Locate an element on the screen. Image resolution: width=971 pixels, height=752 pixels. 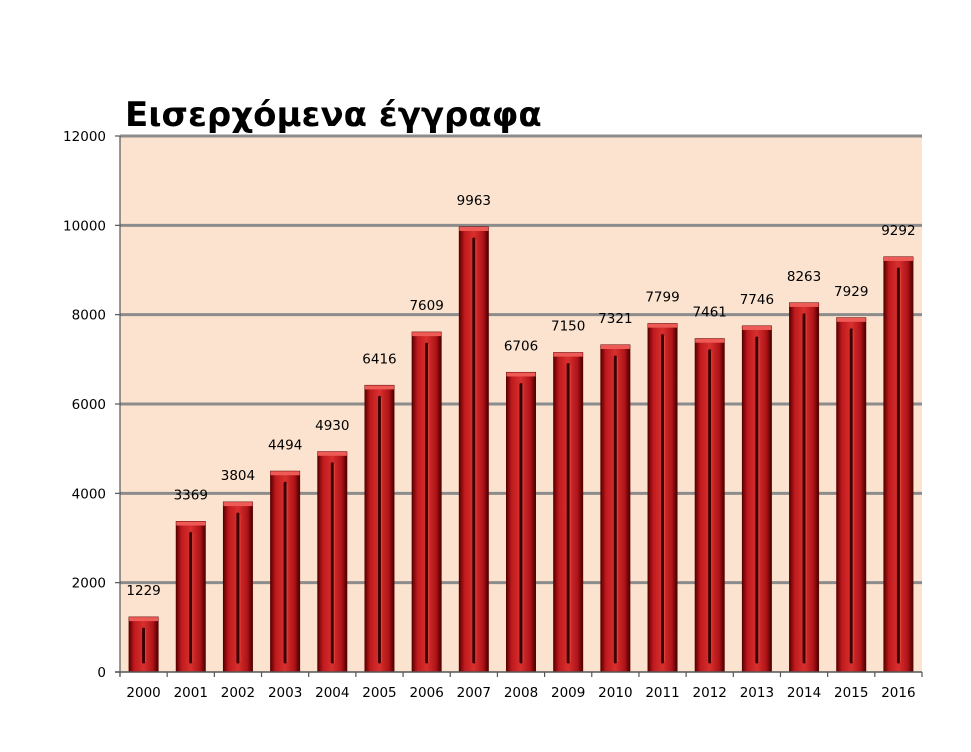
x-tick-label: 2006 is located at coordinates (426, 693).